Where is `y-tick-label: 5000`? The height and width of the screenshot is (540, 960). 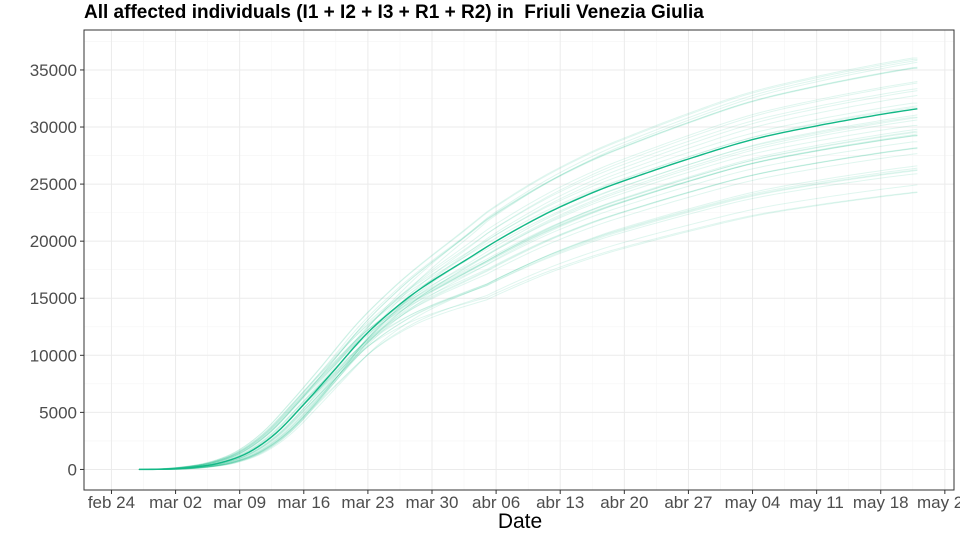 y-tick-label: 5000 is located at coordinates (58, 412).